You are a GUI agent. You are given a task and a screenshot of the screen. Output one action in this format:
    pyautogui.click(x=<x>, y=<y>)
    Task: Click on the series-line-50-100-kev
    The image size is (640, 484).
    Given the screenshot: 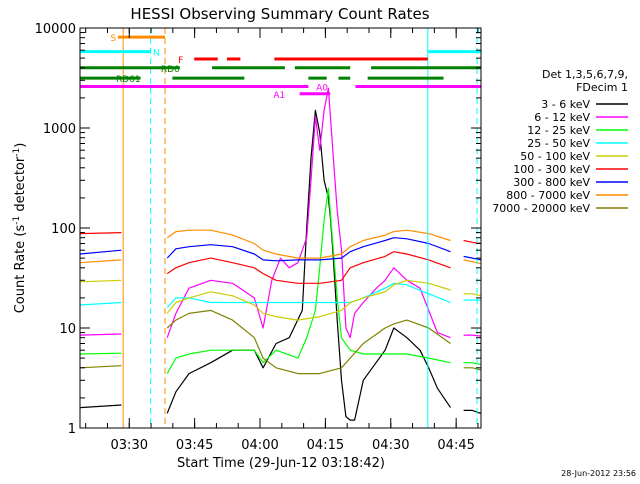 What is the action you would take?
    pyautogui.click(x=280, y=300)
    